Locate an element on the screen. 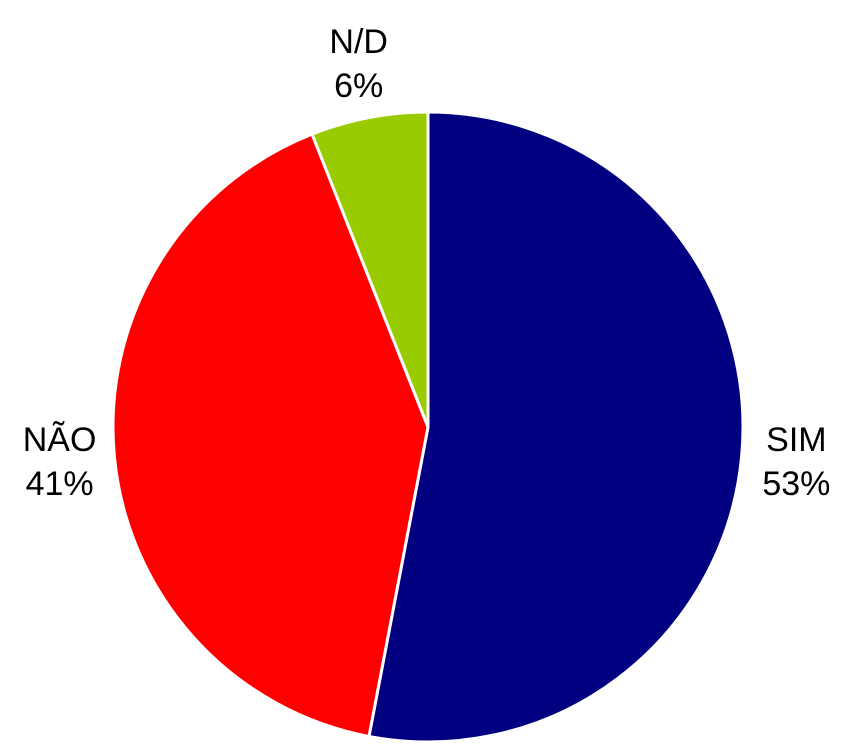 The height and width of the screenshot is (744, 848). label-sim: SIM 53% is located at coordinates (796, 462).